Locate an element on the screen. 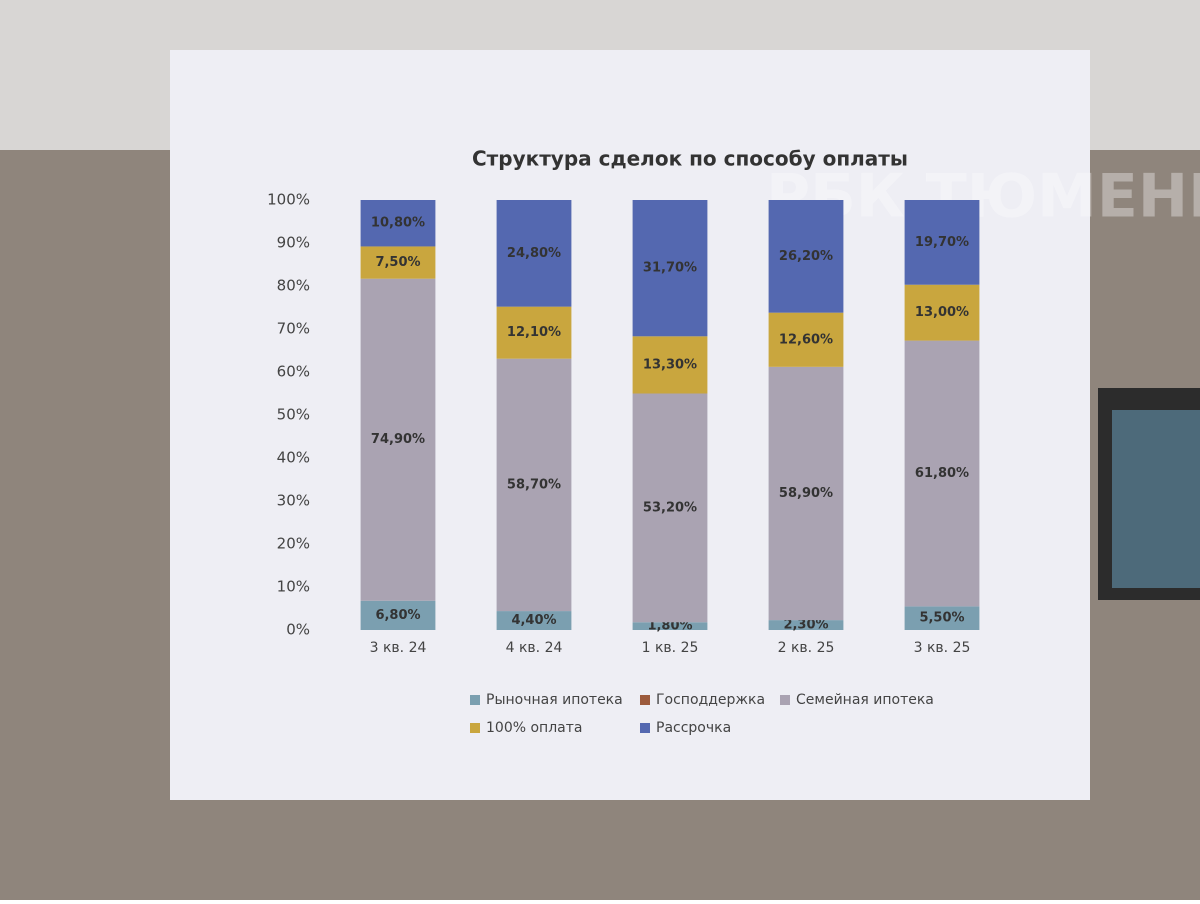 The width and height of the screenshot is (1200, 904). data-label: 61,80% is located at coordinates (942, 473).